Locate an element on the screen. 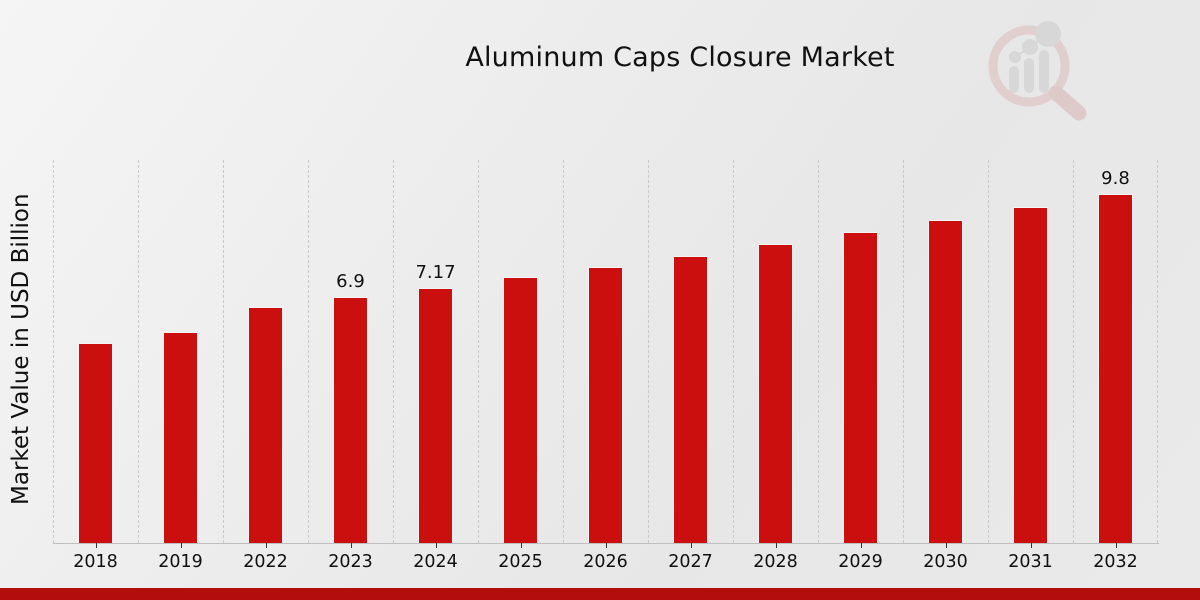 The height and width of the screenshot is (600, 1200). magnifier-bar-chart-icon is located at coordinates (1037, 71).